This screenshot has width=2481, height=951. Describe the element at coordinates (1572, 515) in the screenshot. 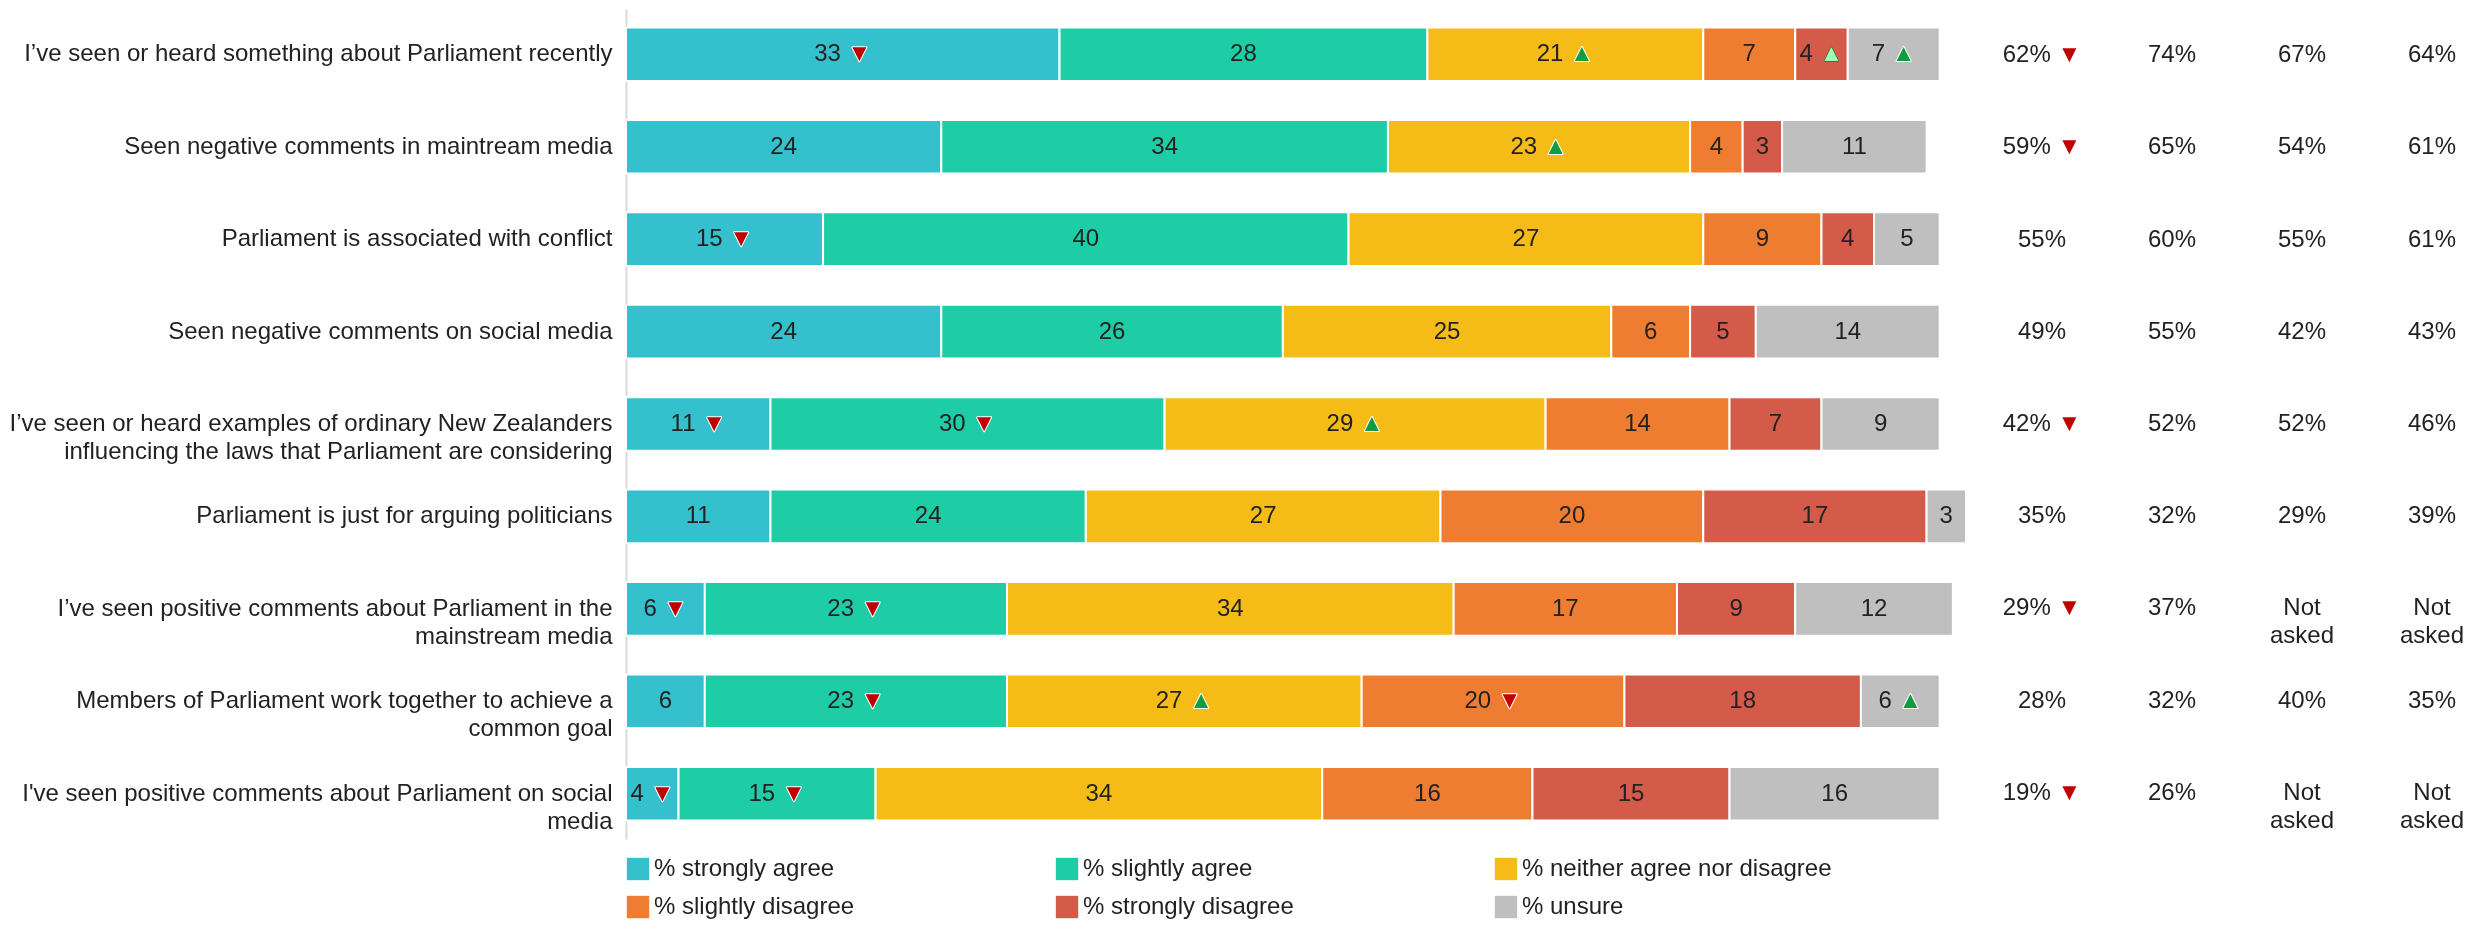

I see `data-label: 20` at that location.